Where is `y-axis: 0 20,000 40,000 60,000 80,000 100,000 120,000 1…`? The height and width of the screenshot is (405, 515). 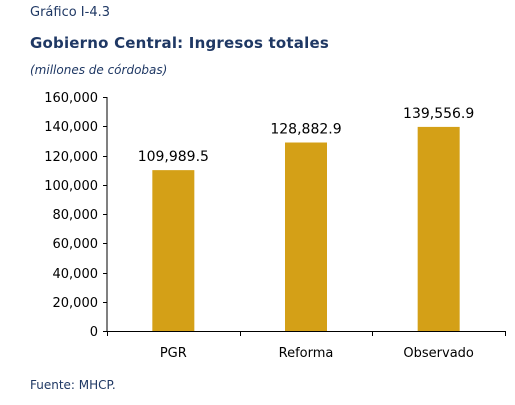
y-axis: 0 20,000 40,000 60,000 80,000 100,000 120,000 1… is located at coordinates (76, 215).